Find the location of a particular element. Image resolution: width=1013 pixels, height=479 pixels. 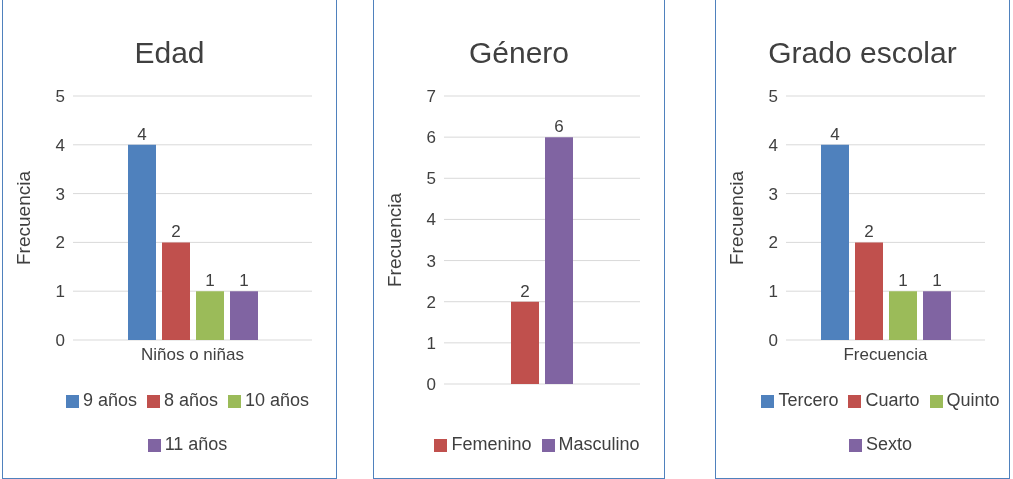

chart-title: Género is located at coordinates (519, 53).